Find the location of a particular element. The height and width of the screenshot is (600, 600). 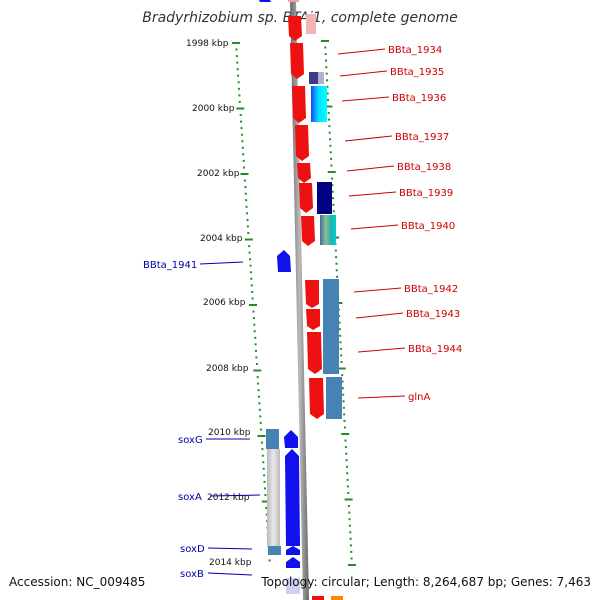

axis-label: 2002 kbp is located at coordinates (218, 174).